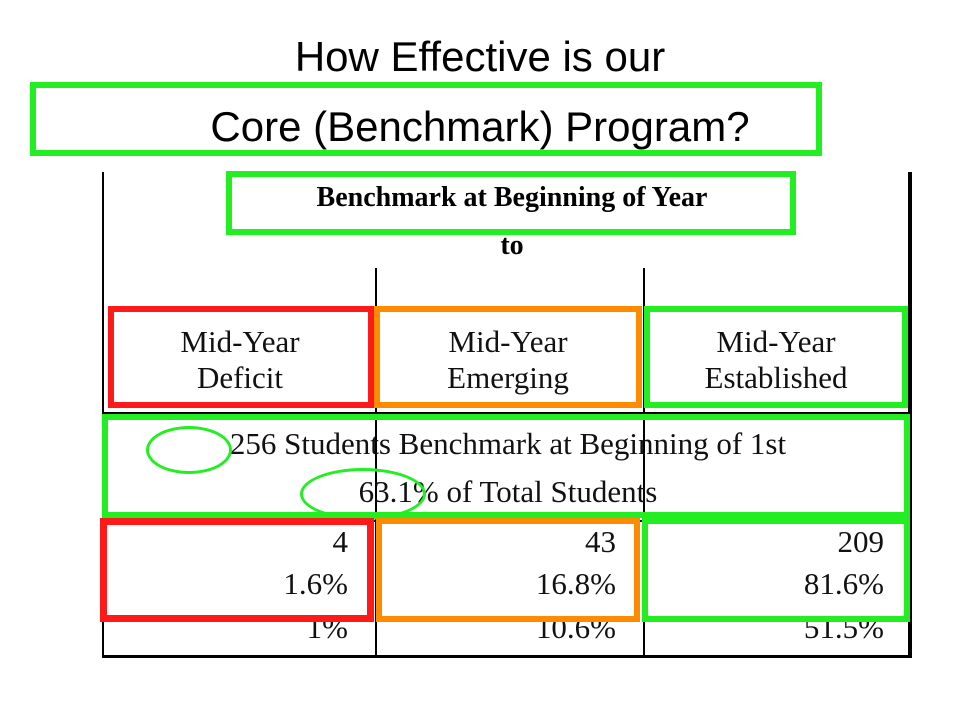  I want to click on col-header-deficit: Mid-Year Deficit, so click(240, 360).